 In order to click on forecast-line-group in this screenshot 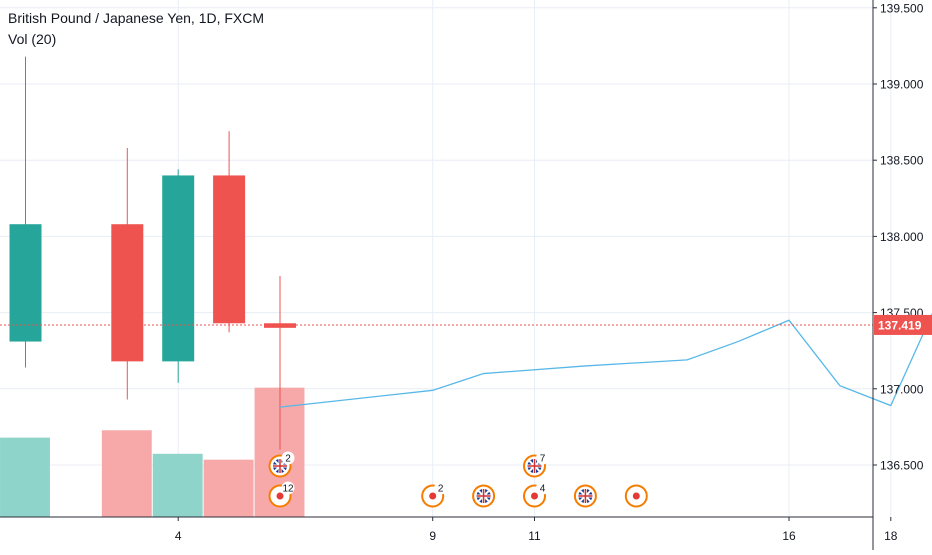, I will do `click(605, 360)`.